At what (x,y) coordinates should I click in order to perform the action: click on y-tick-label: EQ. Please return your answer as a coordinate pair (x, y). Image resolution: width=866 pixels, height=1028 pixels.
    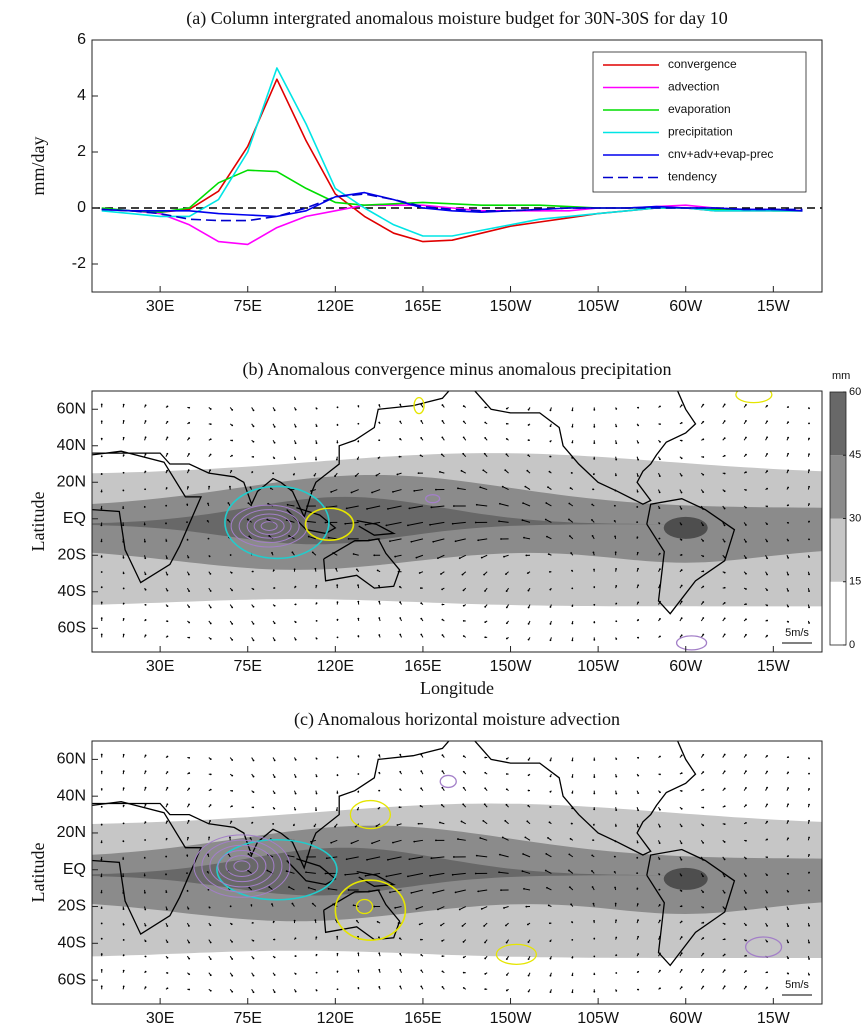
    Looking at the image, I should click on (74, 518).